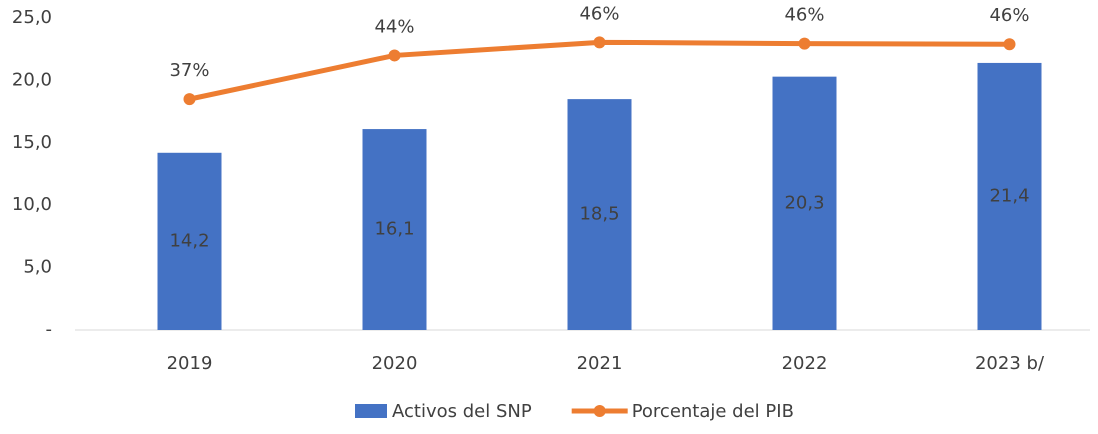 The image size is (1098, 434). Describe the element at coordinates (32, 79) in the screenshot. I see `y-tick-label: 20,0` at that location.